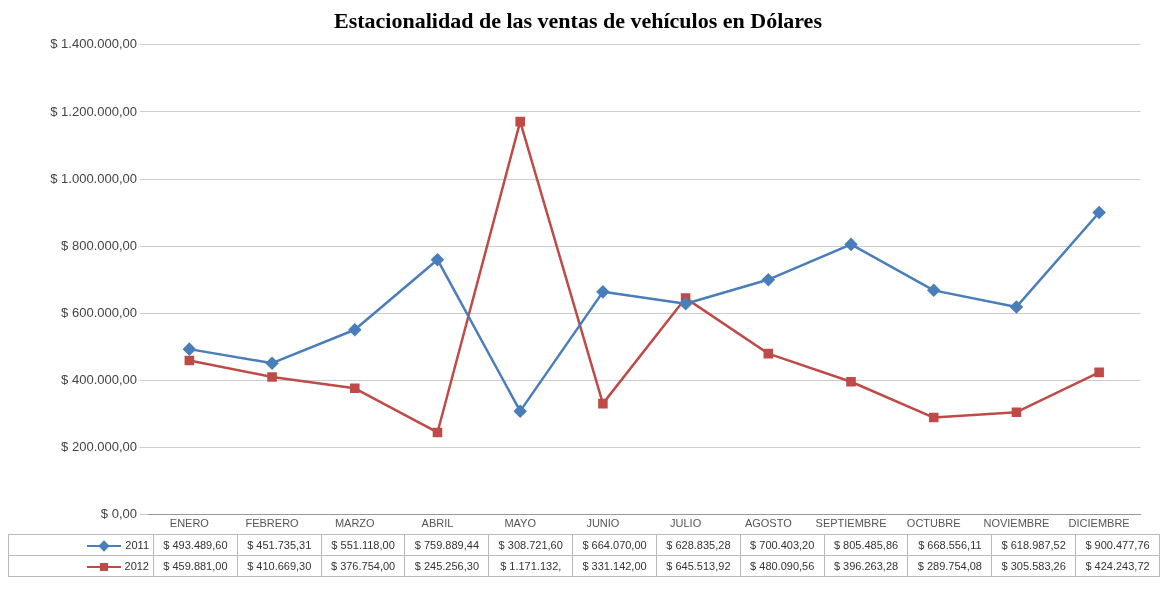 The width and height of the screenshot is (1161, 595). I want to click on data-label: $ 668.556,11, so click(949, 545).